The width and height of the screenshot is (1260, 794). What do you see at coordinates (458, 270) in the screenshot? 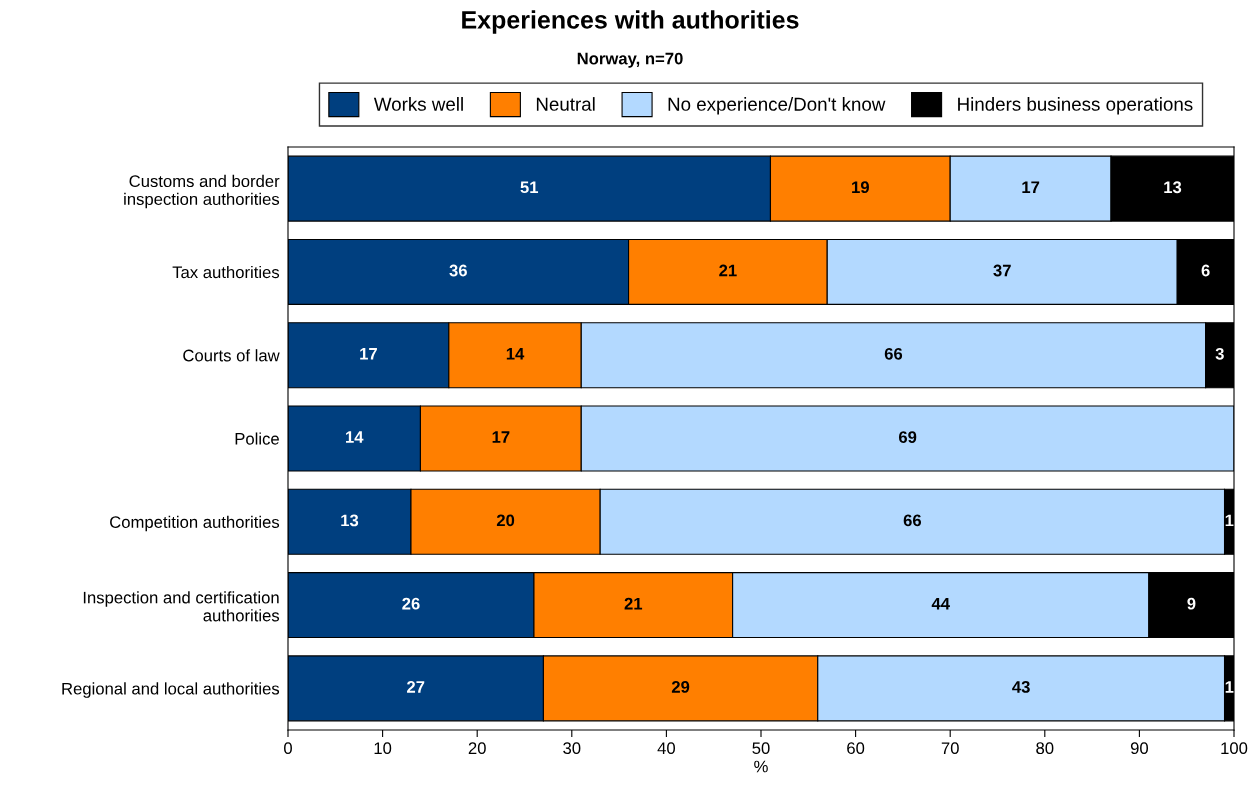
I see `data-label: 36` at bounding box center [458, 270].